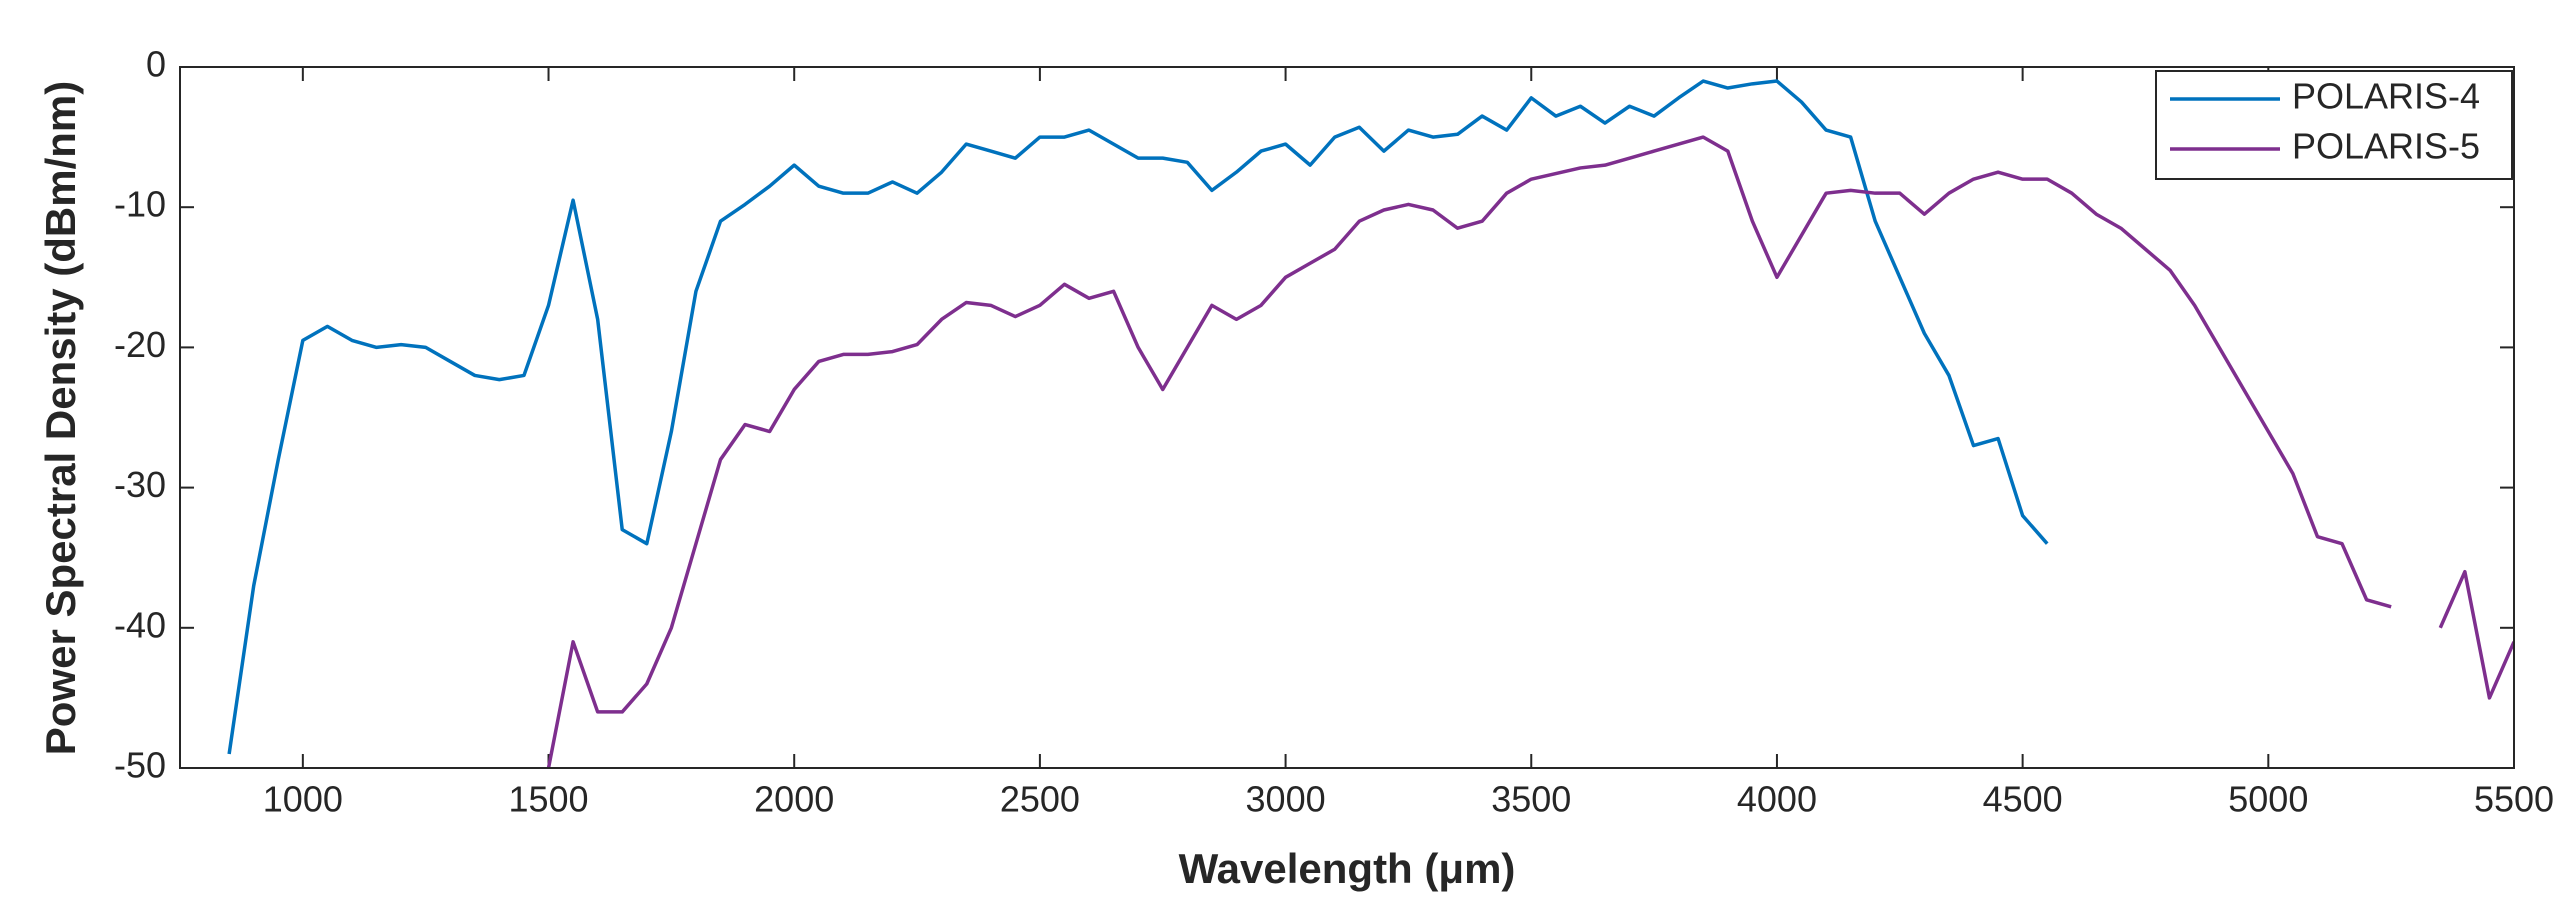  Describe the element at coordinates (303, 799) in the screenshot. I see `x-tick-label: 1000` at that location.